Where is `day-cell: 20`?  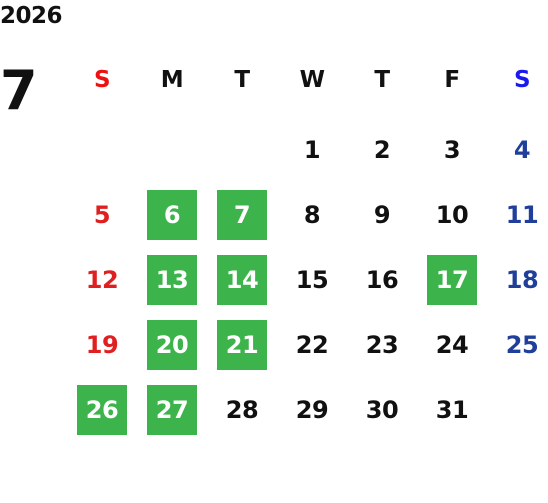 day-cell: 20 is located at coordinates (172, 345).